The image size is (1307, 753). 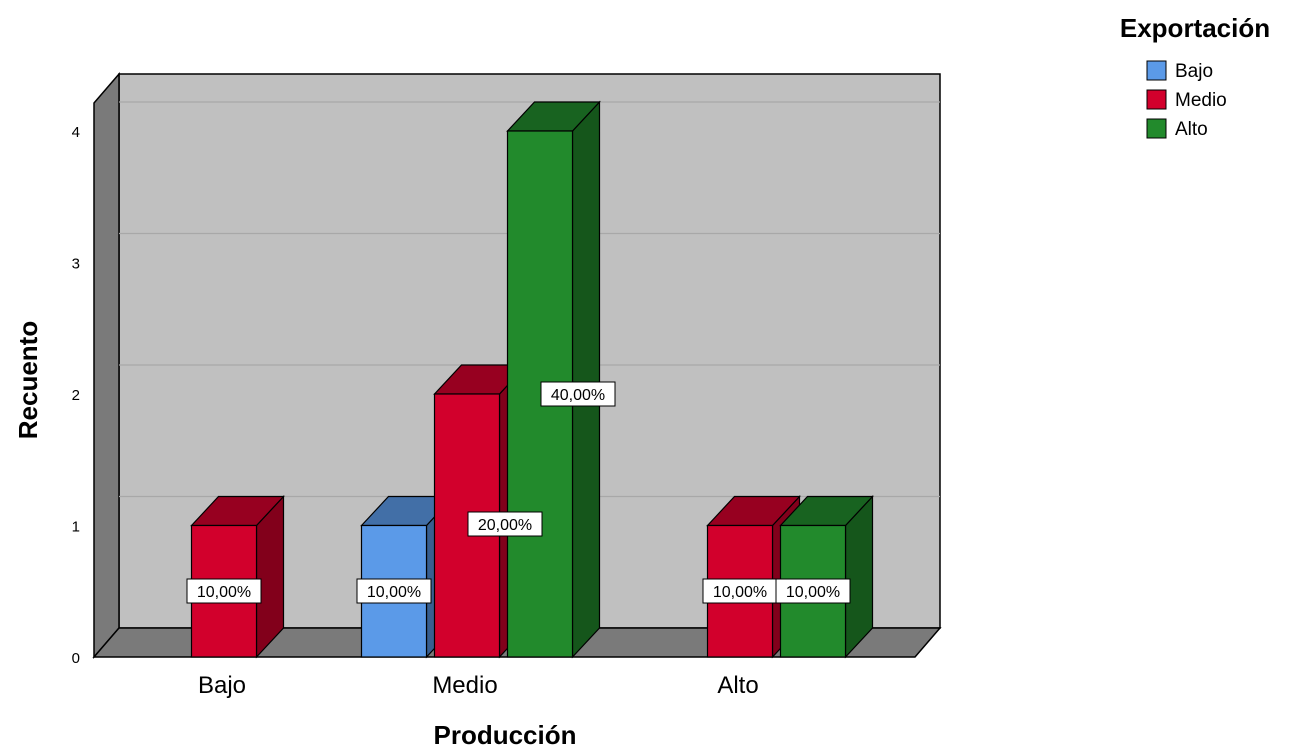 I want to click on y-axis-title: Recuento, so click(x=28, y=380).